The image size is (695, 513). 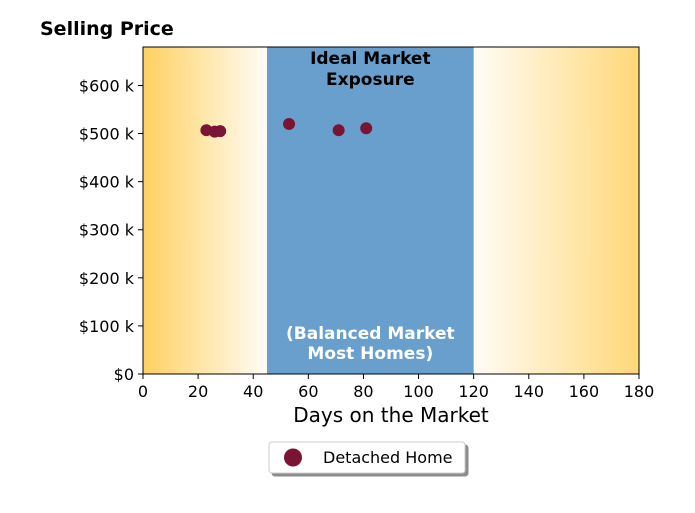 What do you see at coordinates (363, 391) in the screenshot?
I see `x-tick-label: 80` at bounding box center [363, 391].